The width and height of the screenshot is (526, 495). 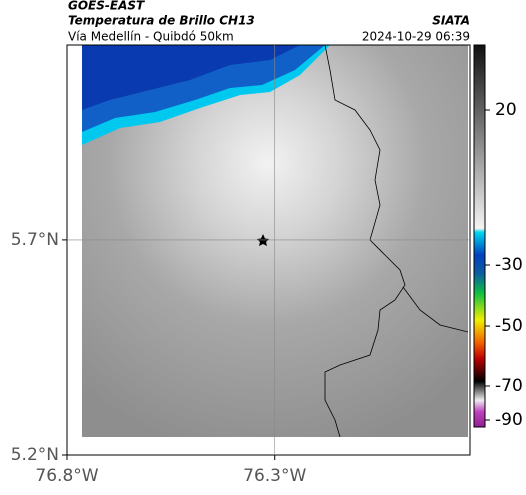 I want to click on colorbar-label: -50, so click(x=509, y=326).